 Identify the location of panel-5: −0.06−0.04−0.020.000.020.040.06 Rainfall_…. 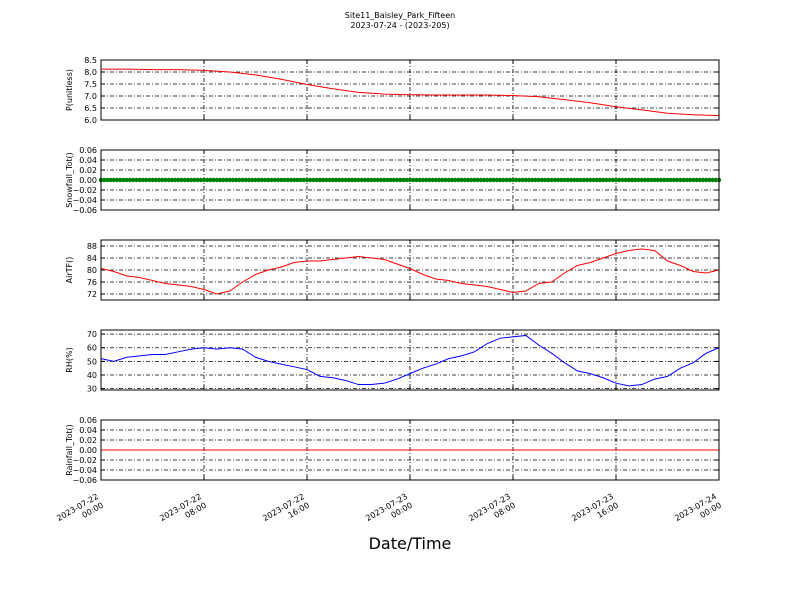
(392, 450).